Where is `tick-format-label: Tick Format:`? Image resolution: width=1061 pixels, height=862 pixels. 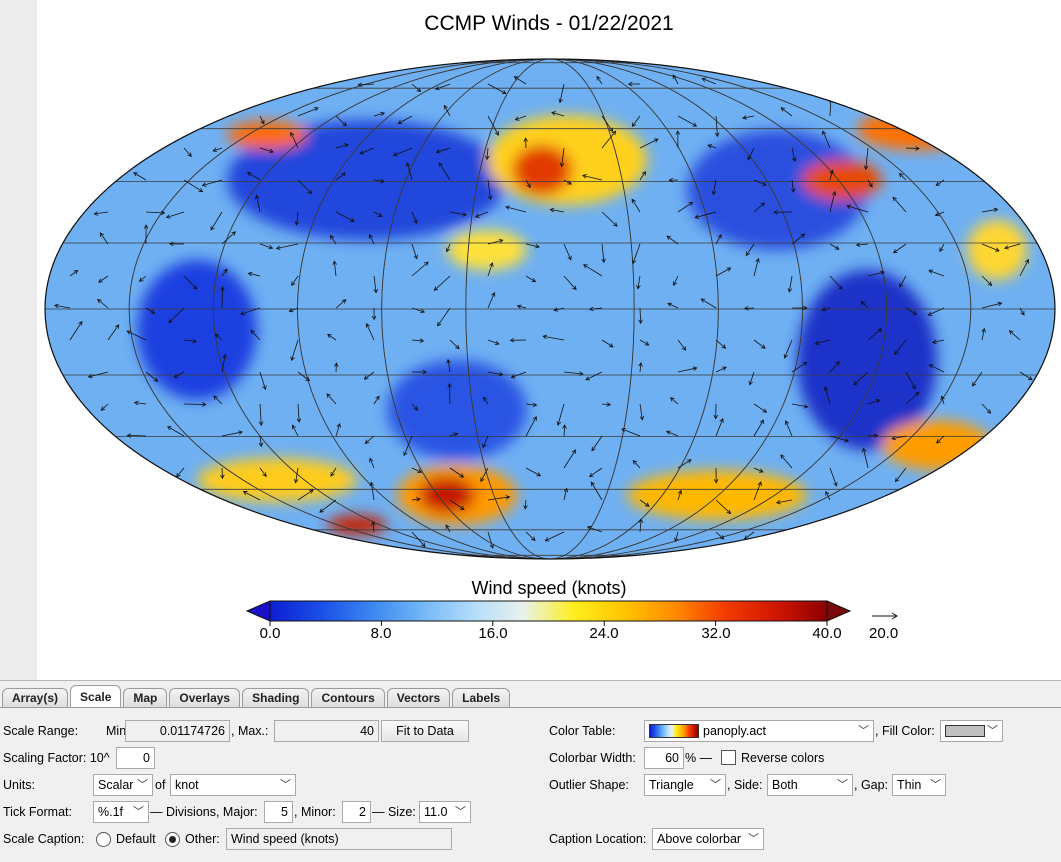 tick-format-label: Tick Format: is located at coordinates (37, 812).